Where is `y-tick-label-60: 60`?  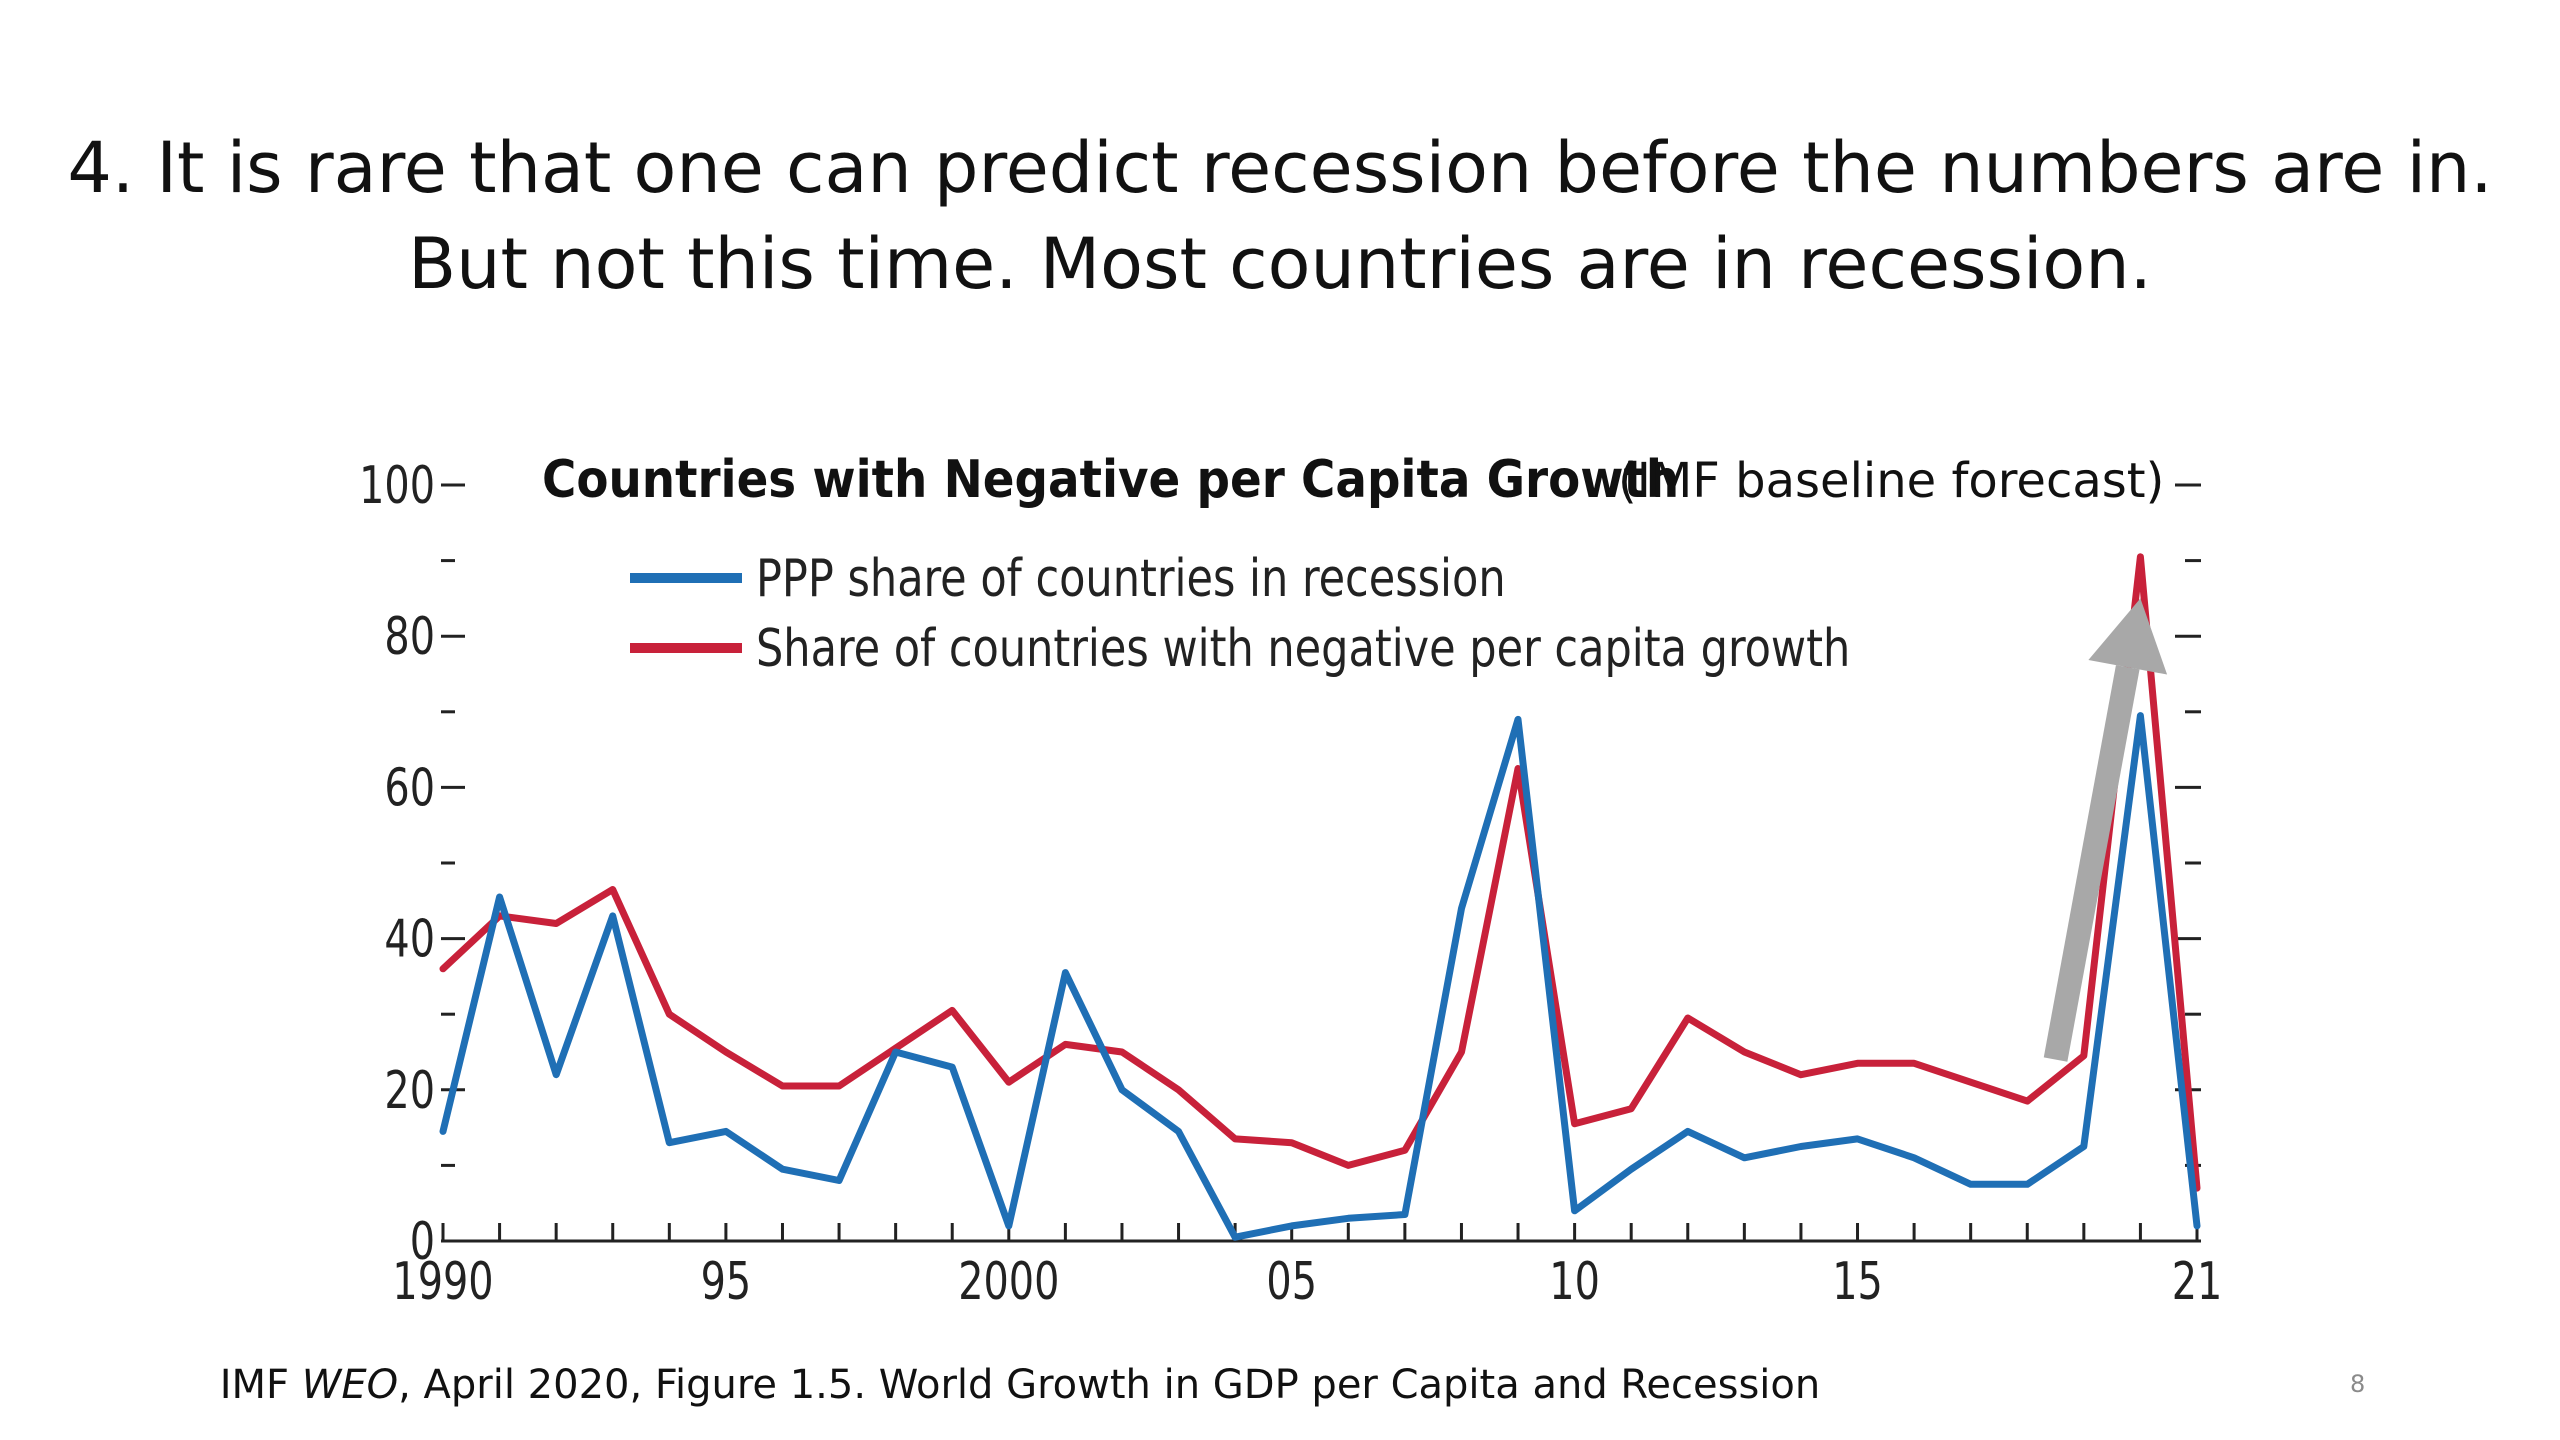
y-tick-label-60: 60 is located at coordinates (409, 788).